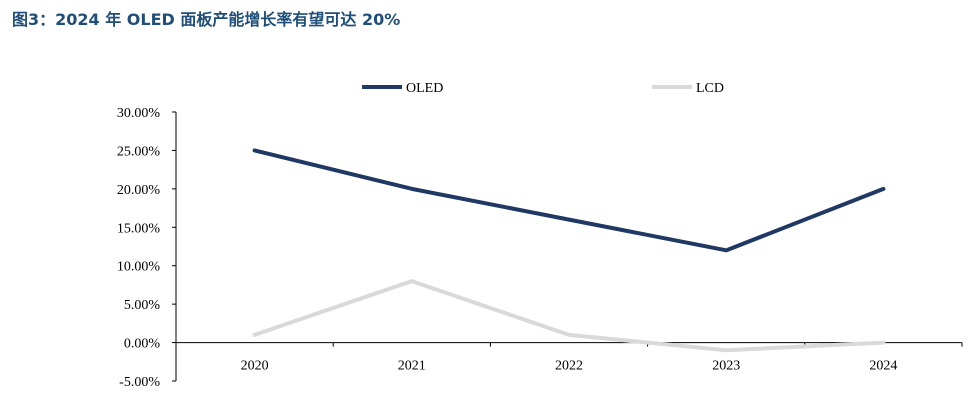 The width and height of the screenshot is (970, 406). What do you see at coordinates (139, 267) in the screenshot?
I see `y-tick-label: 10.00%` at bounding box center [139, 267].